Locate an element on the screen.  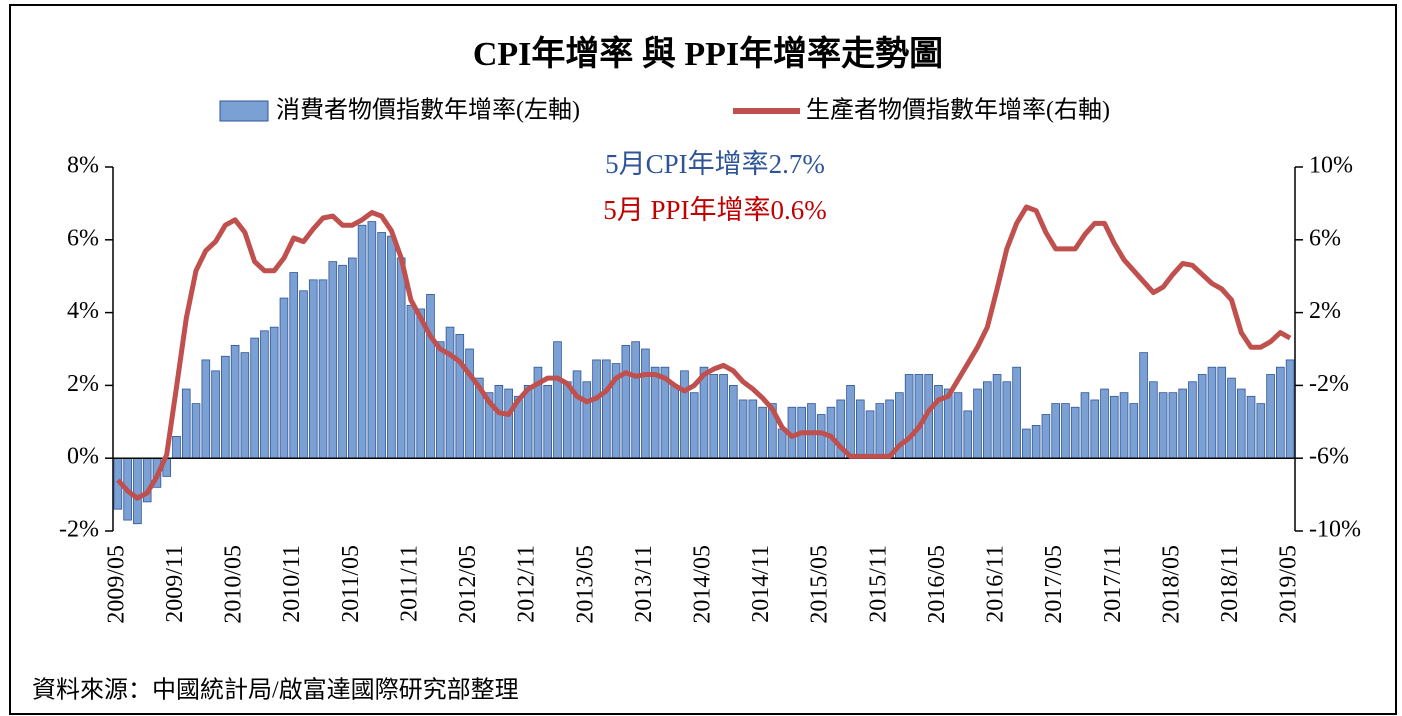
x-tick-label: 2018/11 is located at coordinates (1230, 584).